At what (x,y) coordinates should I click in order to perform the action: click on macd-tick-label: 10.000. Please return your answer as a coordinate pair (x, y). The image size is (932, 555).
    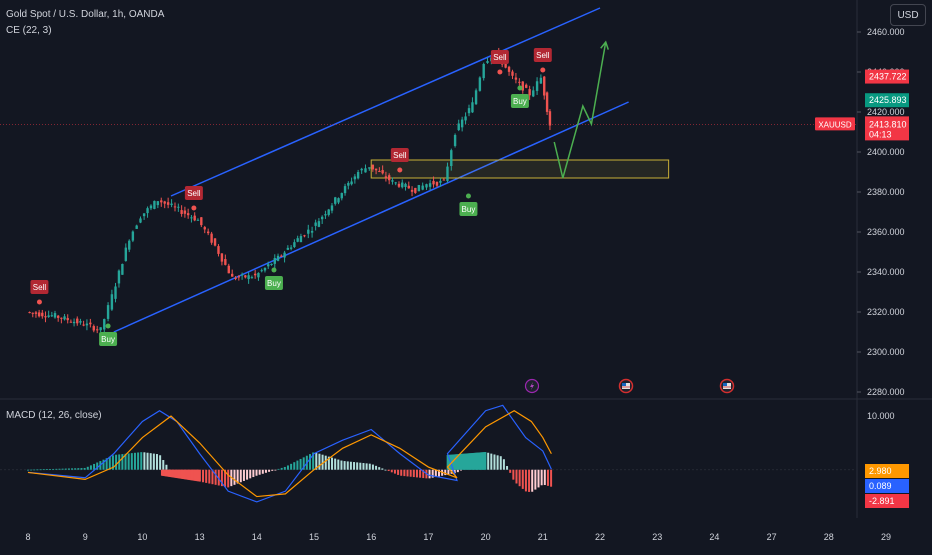
    Looking at the image, I should click on (881, 416).